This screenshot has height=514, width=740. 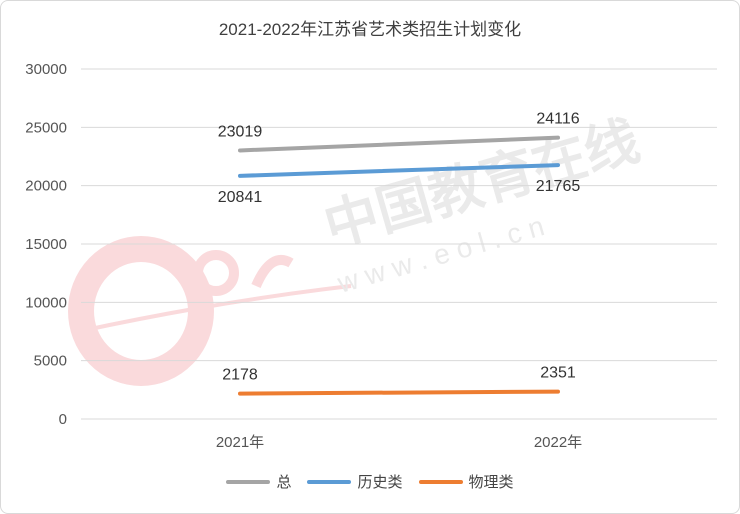 I want to click on watermark-logo-e, so click(x=141, y=311).